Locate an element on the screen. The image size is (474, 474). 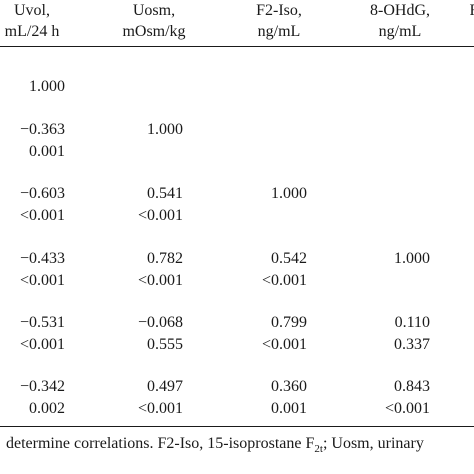
row6-uvol-r: −0.342 is located at coordinates (42, 386).